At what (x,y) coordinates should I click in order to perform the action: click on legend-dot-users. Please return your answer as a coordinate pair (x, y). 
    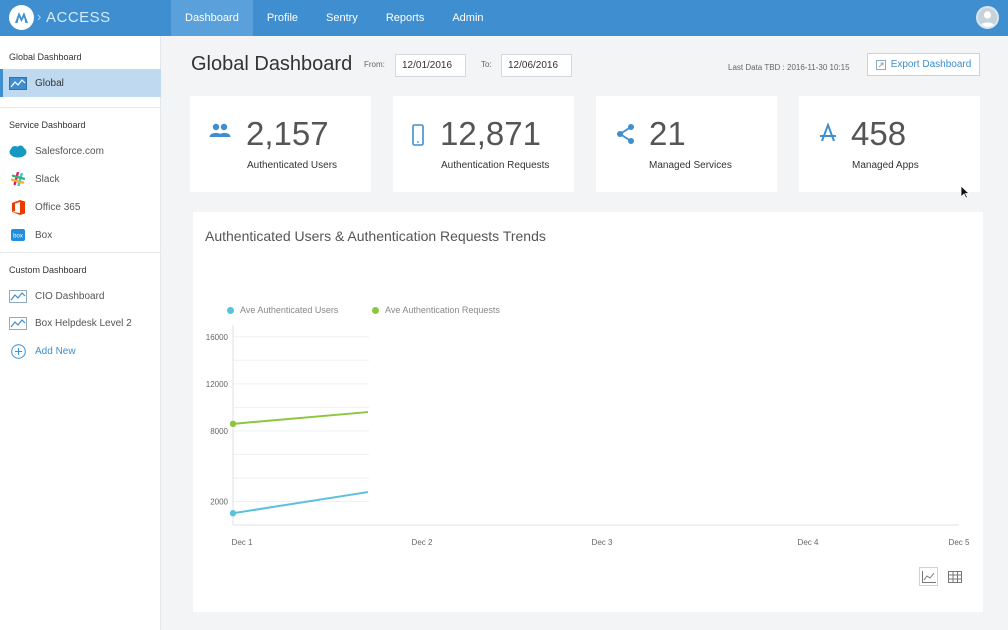
    Looking at the image, I should click on (230, 310).